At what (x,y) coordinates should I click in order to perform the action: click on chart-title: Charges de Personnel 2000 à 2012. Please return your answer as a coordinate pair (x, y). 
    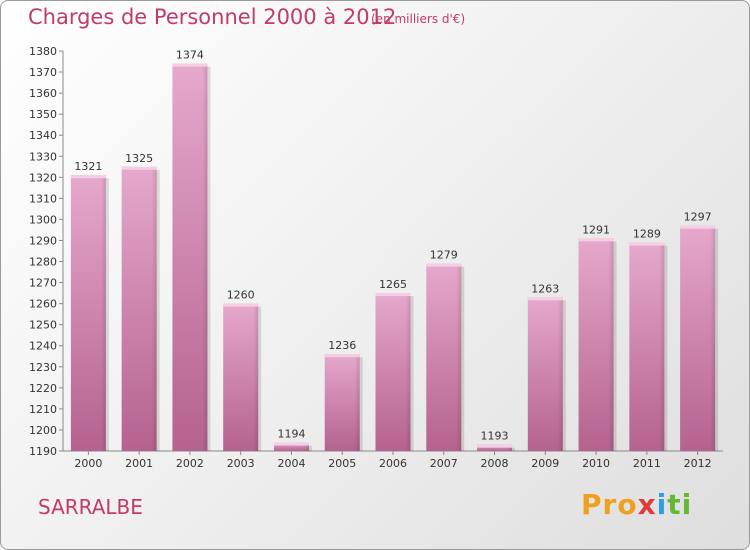
    Looking at the image, I should click on (212, 17).